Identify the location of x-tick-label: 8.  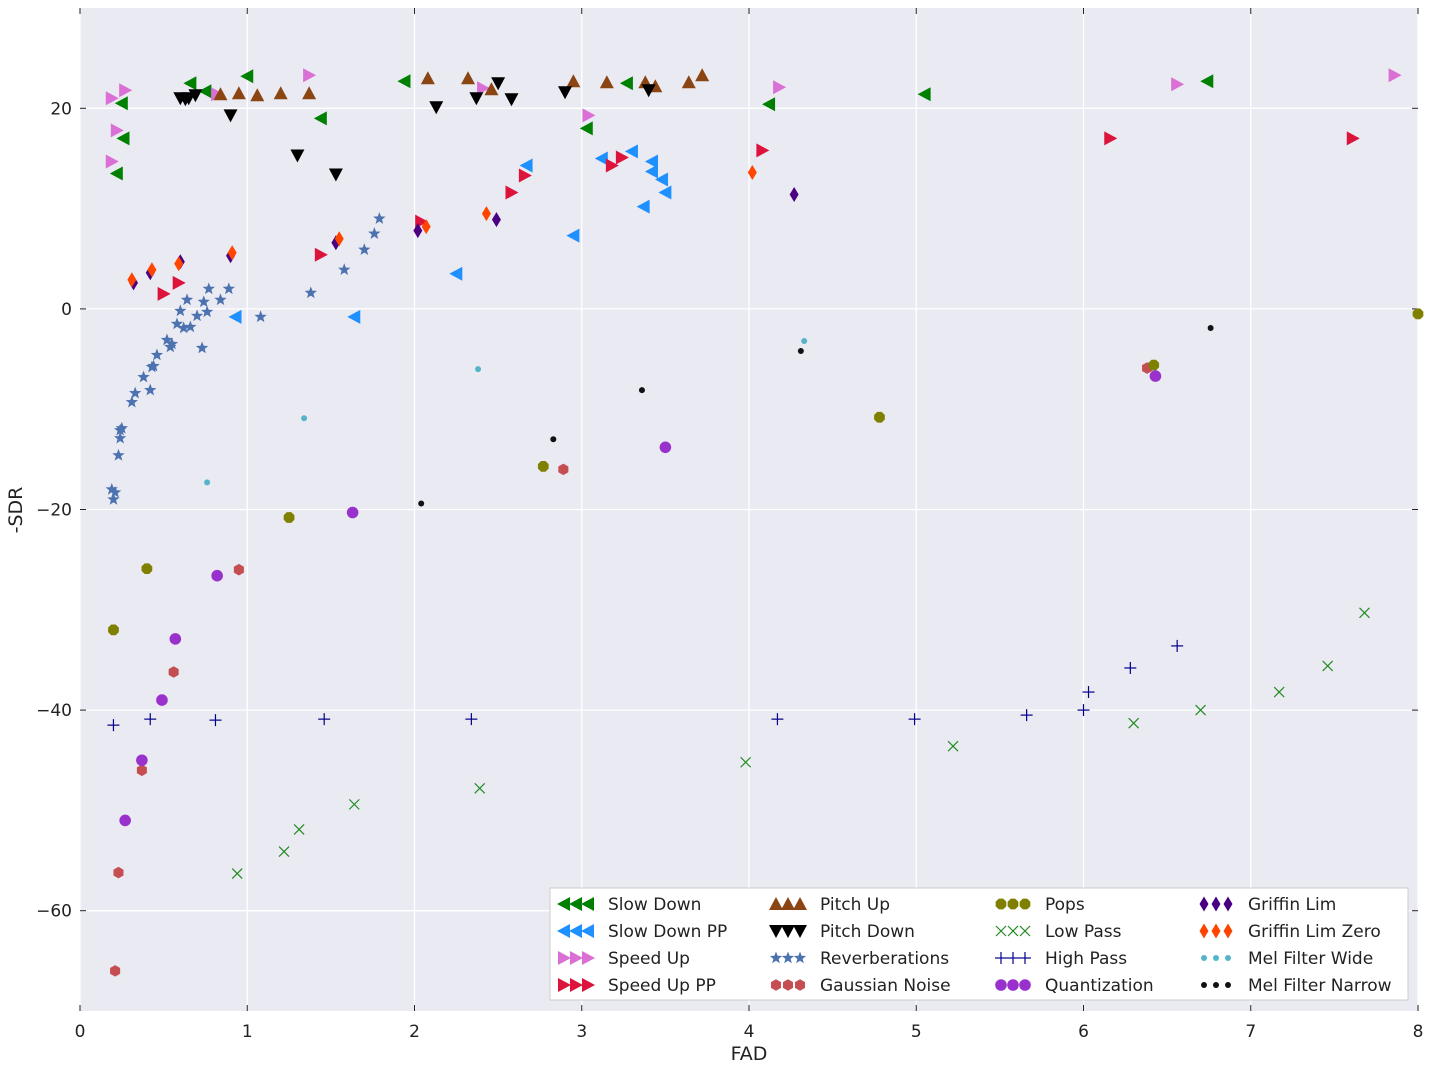
(1418, 1032).